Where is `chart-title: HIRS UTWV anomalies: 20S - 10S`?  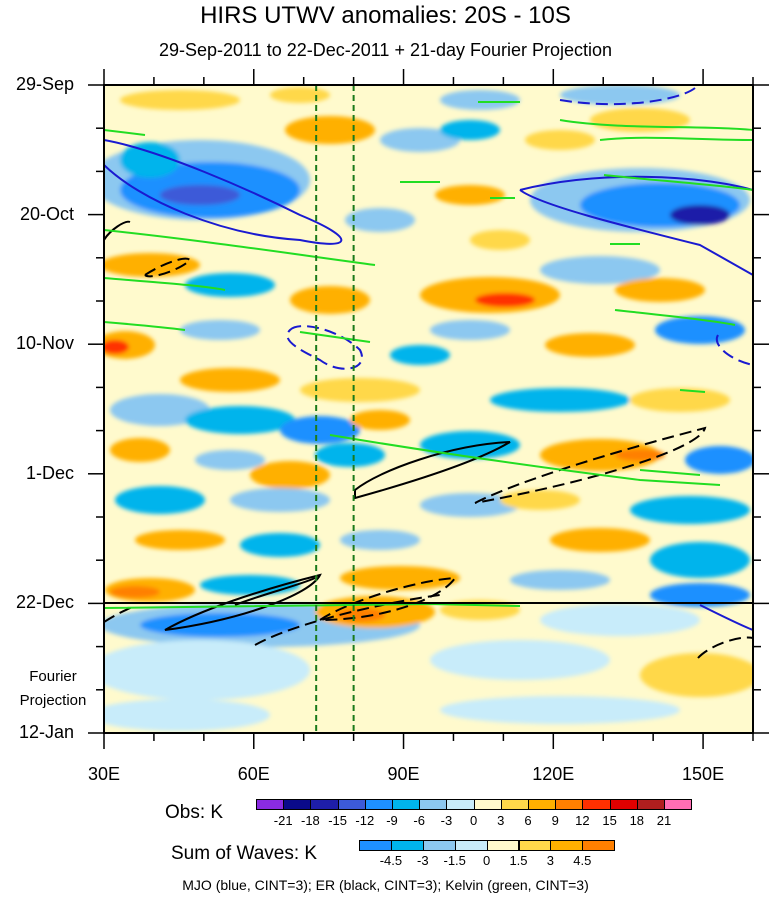 chart-title: HIRS UTWV anomalies: 20S - 10S is located at coordinates (385, 15).